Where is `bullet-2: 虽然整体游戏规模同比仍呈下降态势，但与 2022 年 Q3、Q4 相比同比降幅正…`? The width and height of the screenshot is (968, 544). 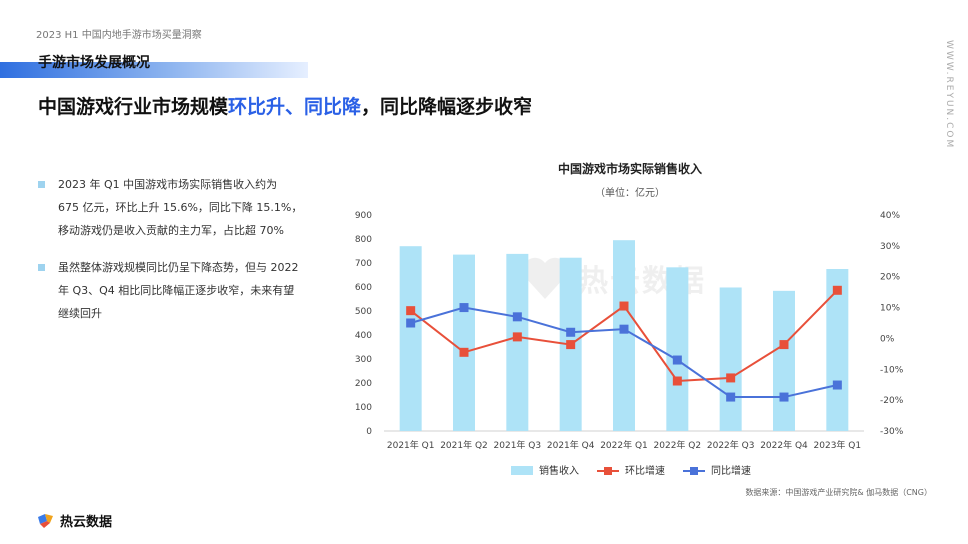
bullet-2: 虽然整体游戏规模同比仍呈下降态势，但与 2022 年 Q3、Q4 相比同比降幅正… is located at coordinates (183, 290).